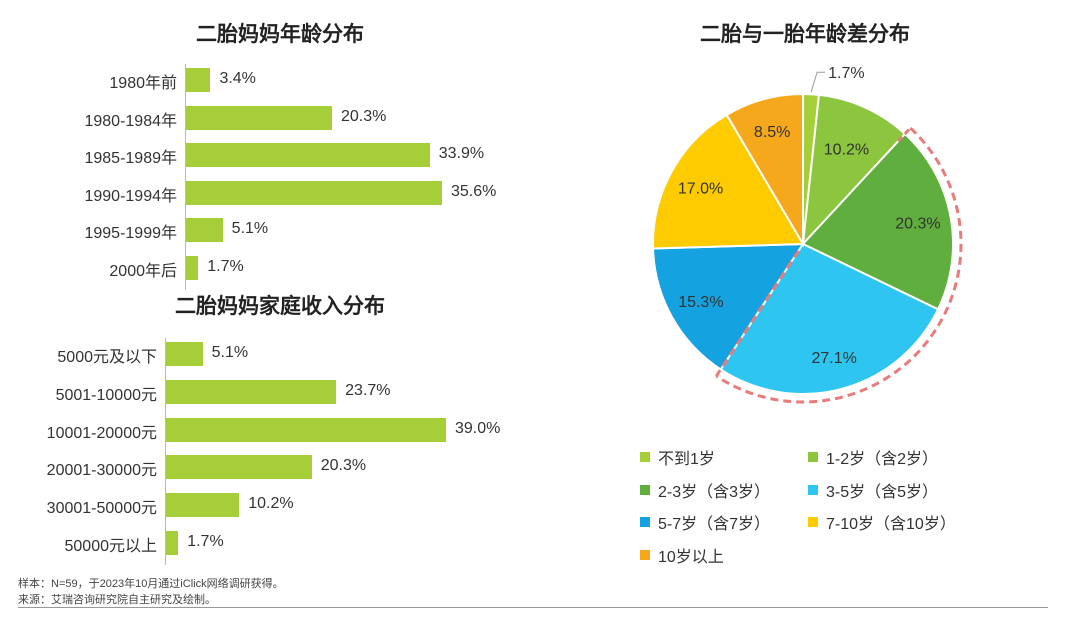 This screenshot has height=627, width=1080. I want to click on category-label: 10001-20000元, so click(101, 433).